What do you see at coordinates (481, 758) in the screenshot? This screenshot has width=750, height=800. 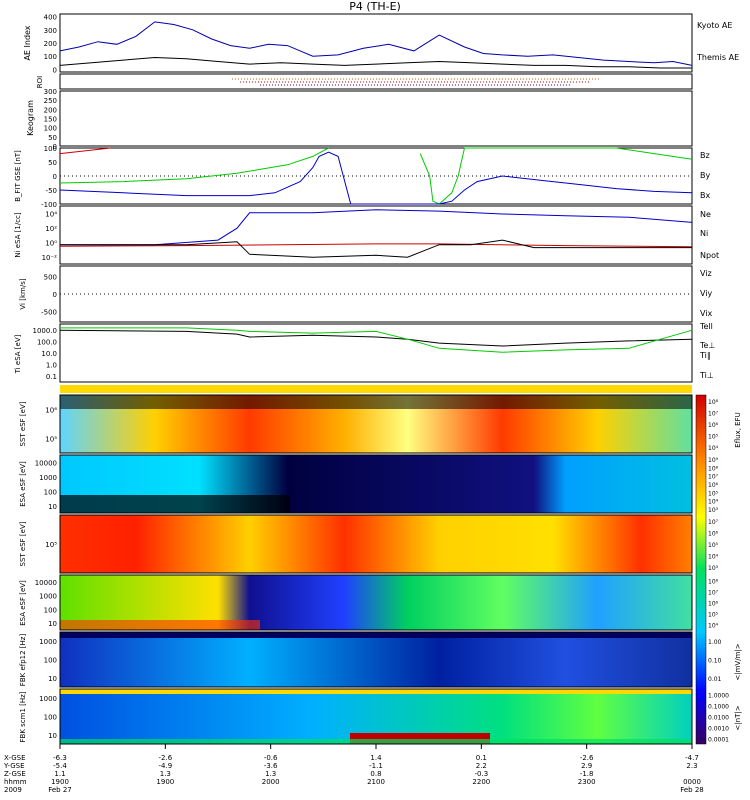 I see `xaxis-tick-label: 0.1` at bounding box center [481, 758].